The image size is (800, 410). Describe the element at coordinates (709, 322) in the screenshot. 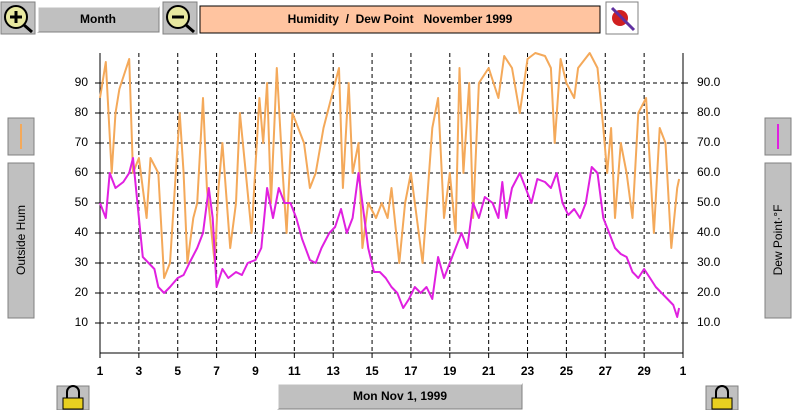

I see `y2-tick-label: 10.0` at that location.